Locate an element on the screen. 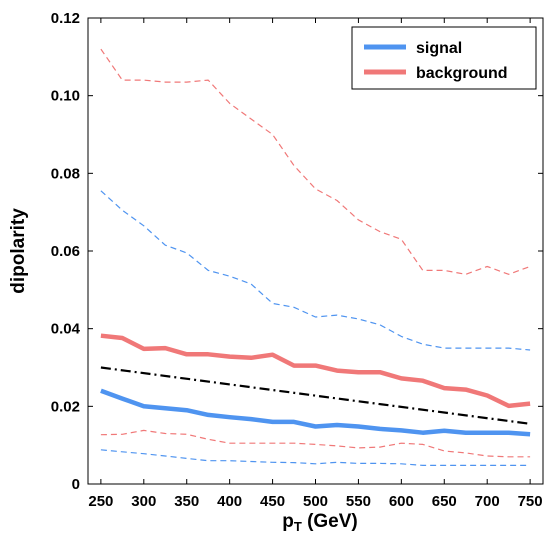 The height and width of the screenshot is (534, 547). x-axis-label-main: p is located at coordinates (288, 521).